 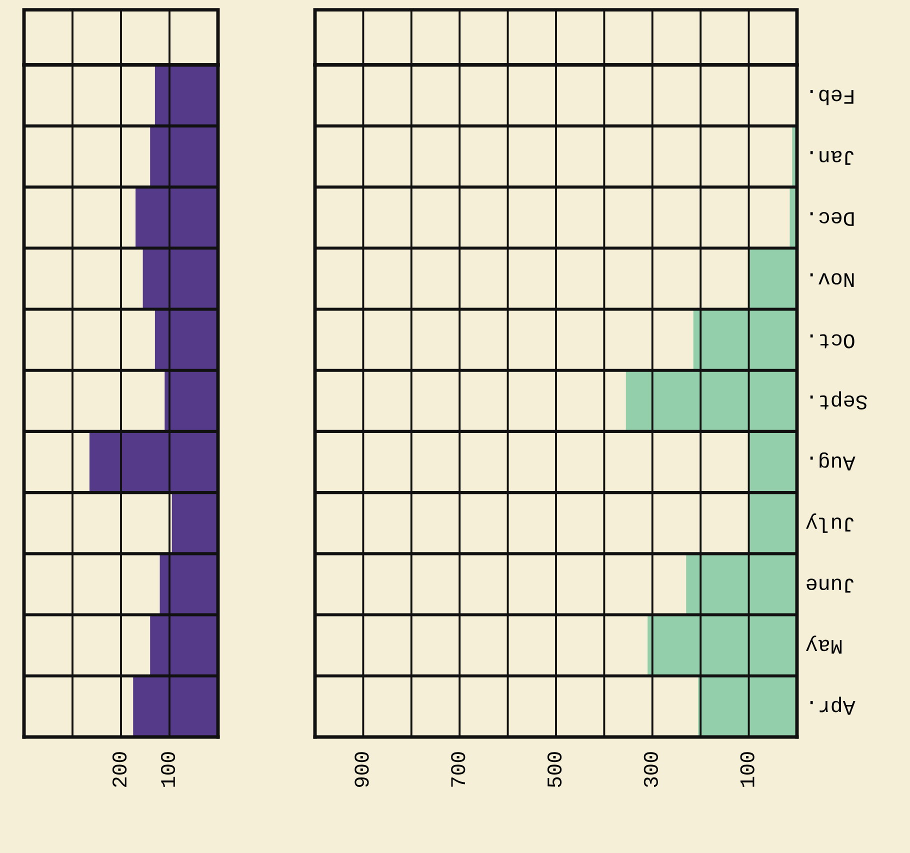 What do you see at coordinates (833, 705) in the screenshot?
I see `y-tick-label: Apr.` at bounding box center [833, 705].